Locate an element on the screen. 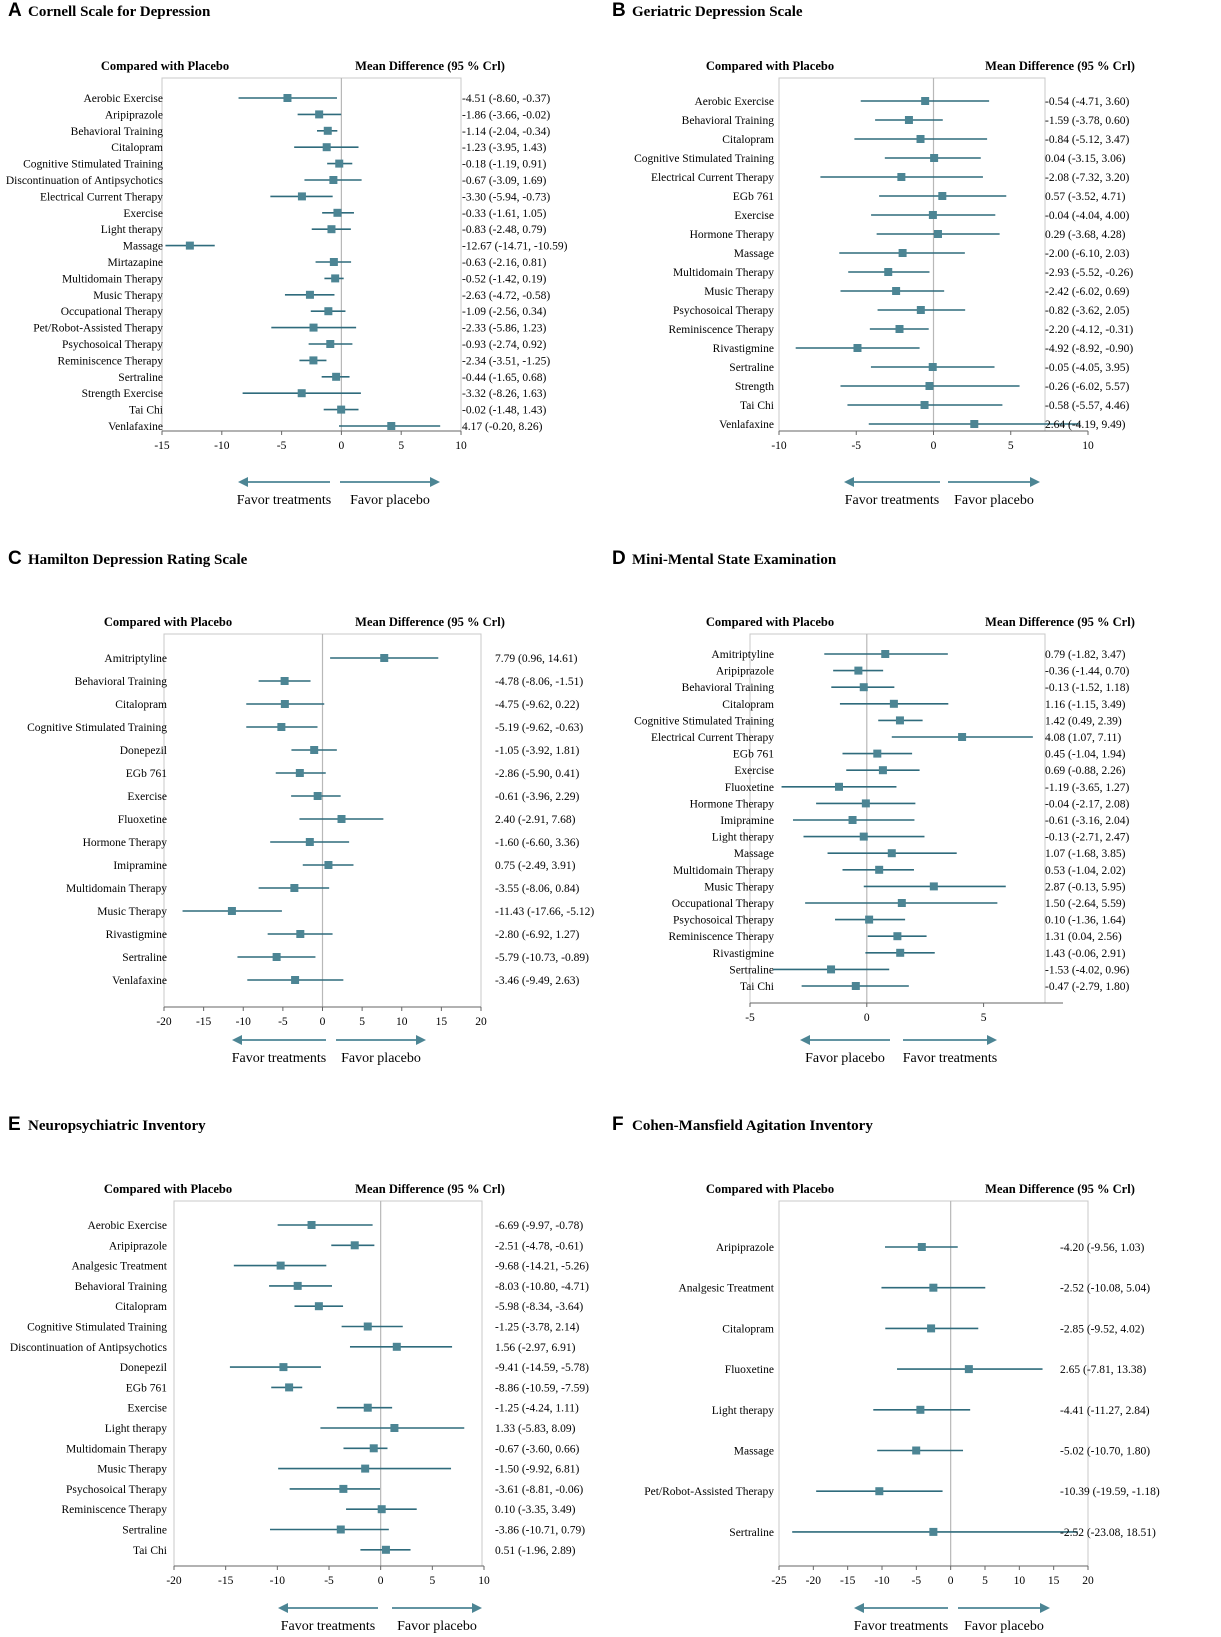 This screenshot has width=1221, height=1637. treatment-label: Music Therapy is located at coordinates (739, 887).